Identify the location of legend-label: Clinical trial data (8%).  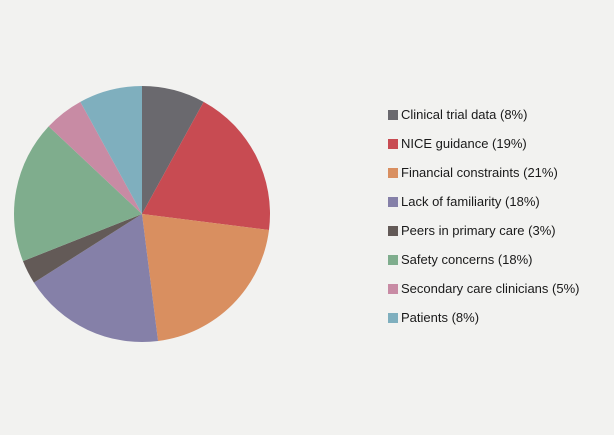
(464, 114).